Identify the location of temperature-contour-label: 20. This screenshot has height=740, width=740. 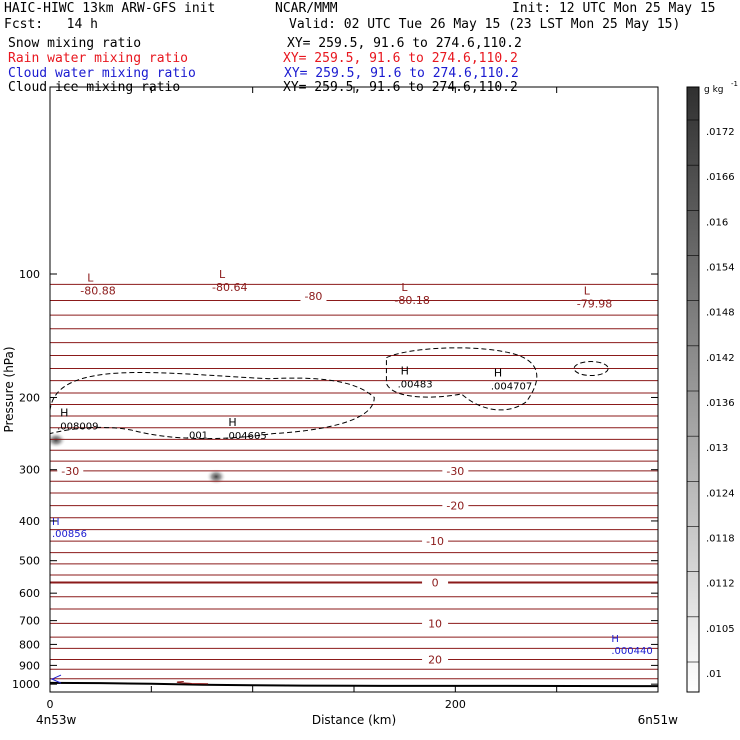
(435, 660).